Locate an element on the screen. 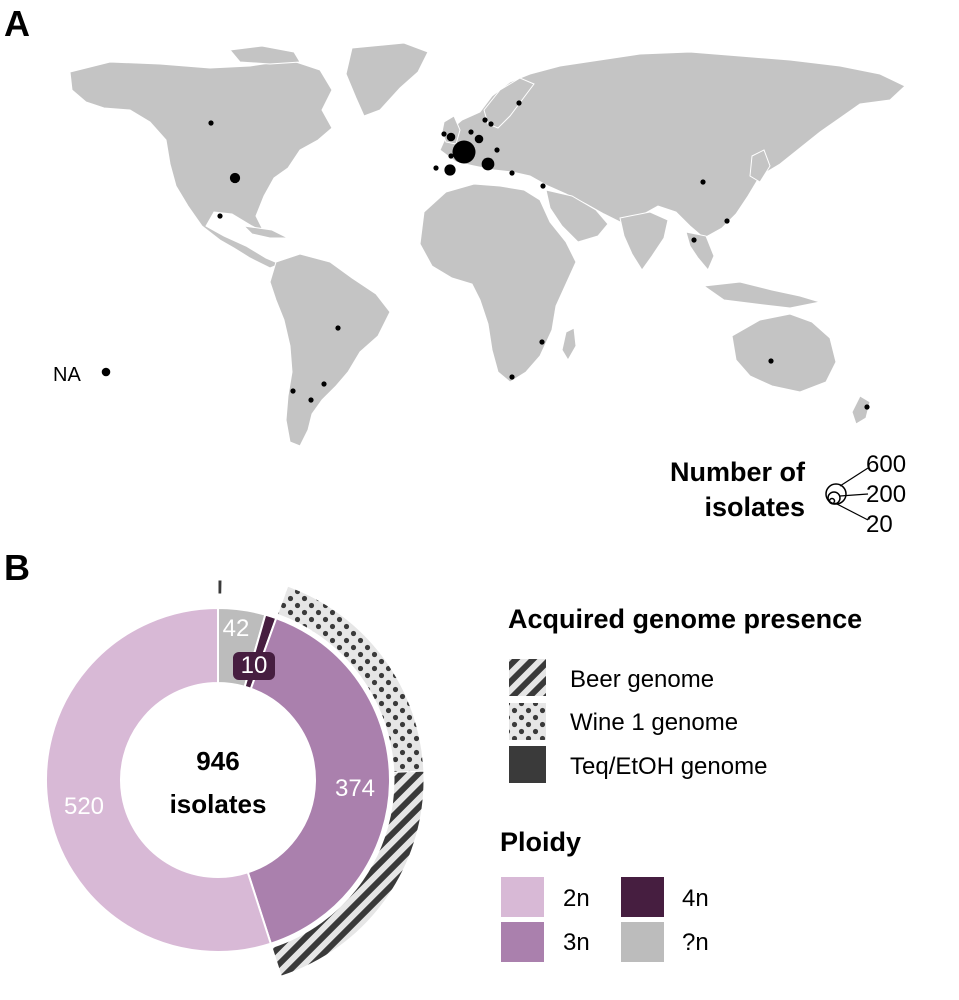 This screenshot has height=1000, width=959. donut-slice-2n is located at coordinates (158, 779).